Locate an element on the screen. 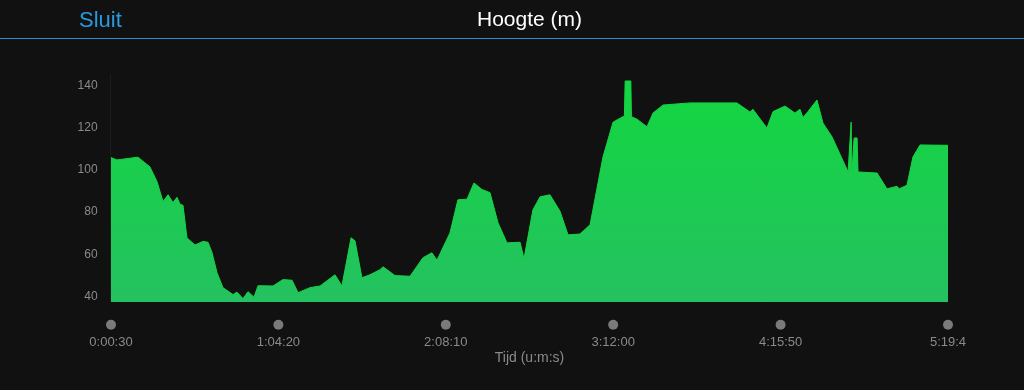 Image resolution: width=1024 pixels, height=390 pixels. y-tick-label: 140 is located at coordinates (87, 84).